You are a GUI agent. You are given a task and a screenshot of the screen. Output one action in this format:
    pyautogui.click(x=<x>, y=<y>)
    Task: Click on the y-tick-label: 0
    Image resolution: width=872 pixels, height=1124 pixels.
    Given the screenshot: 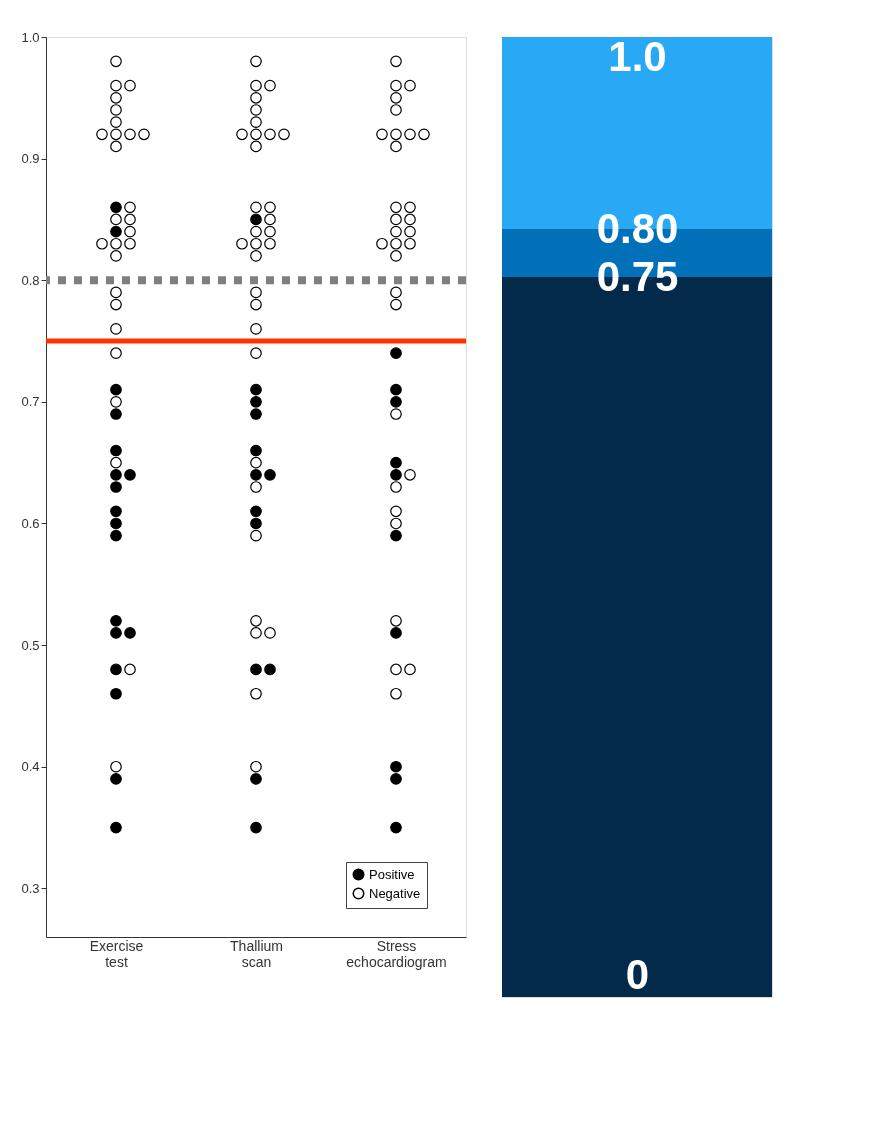 What is the action you would take?
    pyautogui.click(x=637, y=974)
    